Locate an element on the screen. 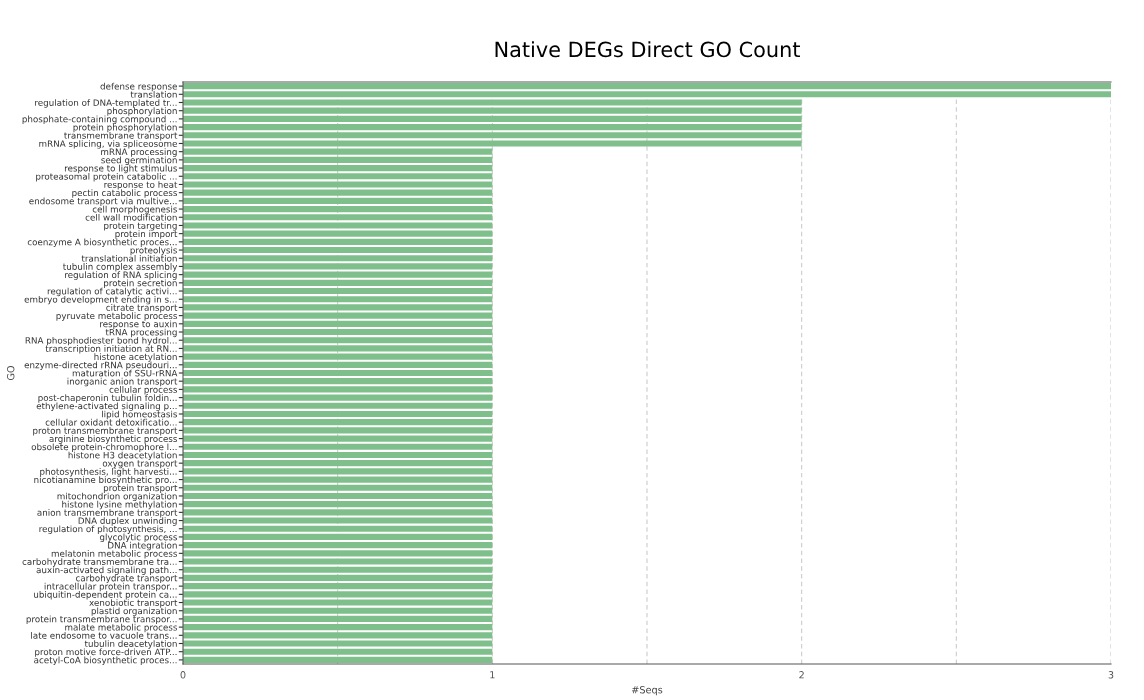  y-tick-label: pyruvate metabolic process is located at coordinates (117, 316).